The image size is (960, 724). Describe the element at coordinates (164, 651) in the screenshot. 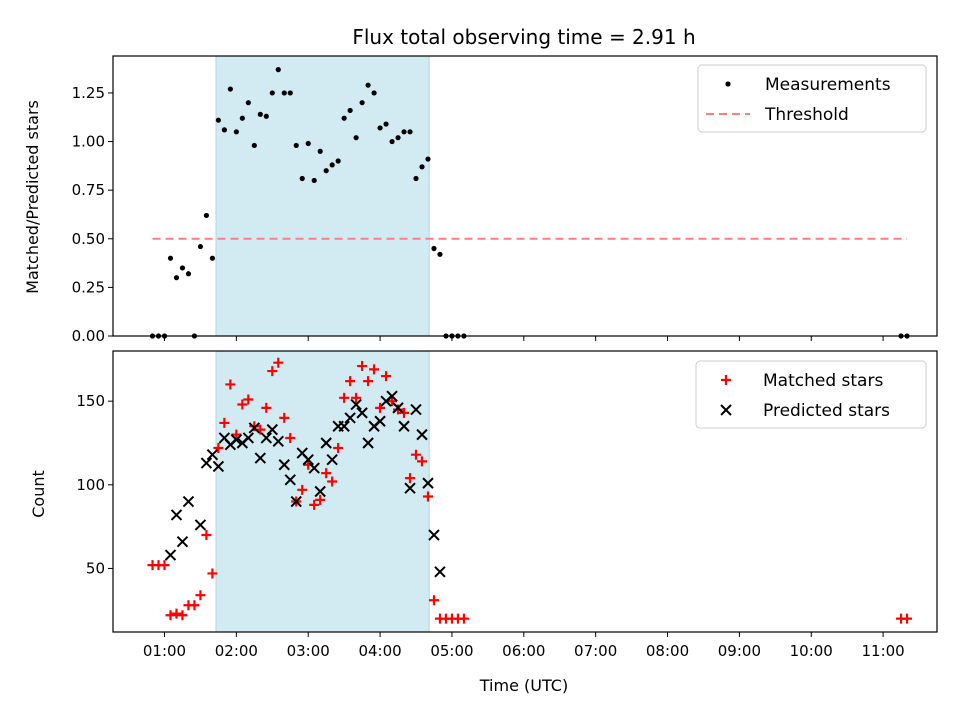

I see `x-tick-label: 01:00` at that location.